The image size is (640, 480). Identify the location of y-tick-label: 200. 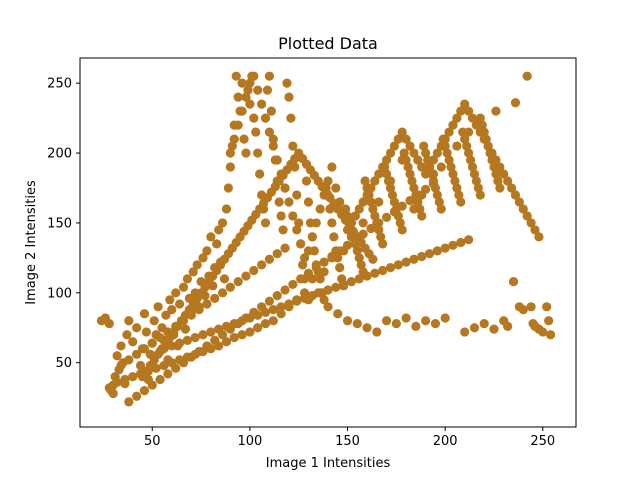
(59, 154).